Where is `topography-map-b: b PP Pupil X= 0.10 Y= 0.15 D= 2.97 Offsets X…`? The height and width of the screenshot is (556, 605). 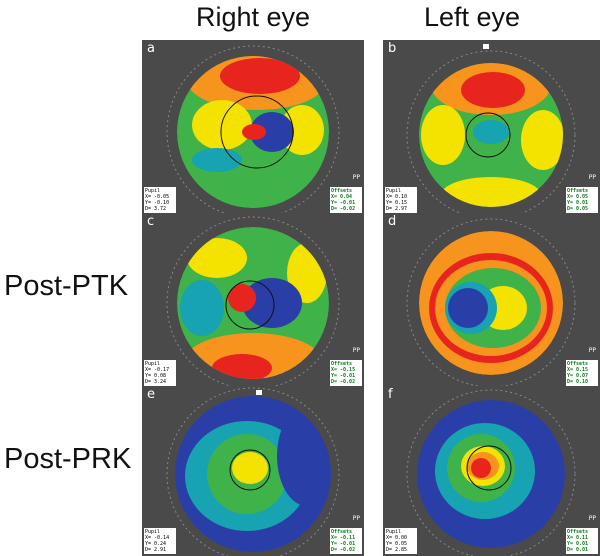 topography-map-b: b PP Pupil X= 0.10 Y= 0.15 D= 2.97 Offsets X… is located at coordinates (491, 127).